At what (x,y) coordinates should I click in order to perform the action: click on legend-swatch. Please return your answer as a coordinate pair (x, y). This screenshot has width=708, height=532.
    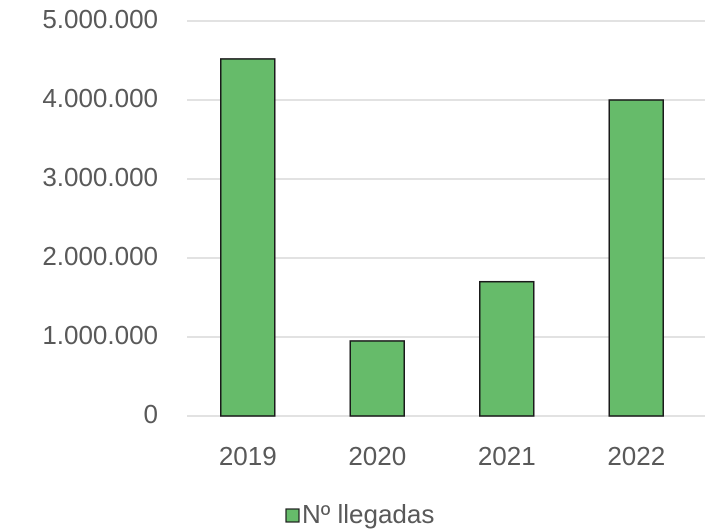
    Looking at the image, I should click on (292, 515).